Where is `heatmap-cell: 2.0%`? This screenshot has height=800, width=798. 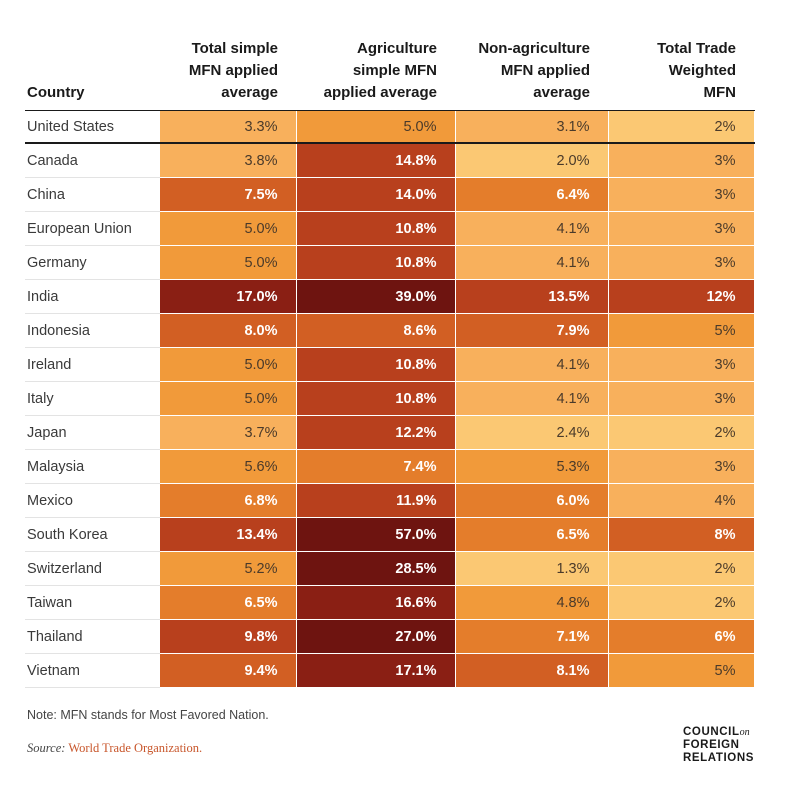 heatmap-cell: 2.0% is located at coordinates (532, 160).